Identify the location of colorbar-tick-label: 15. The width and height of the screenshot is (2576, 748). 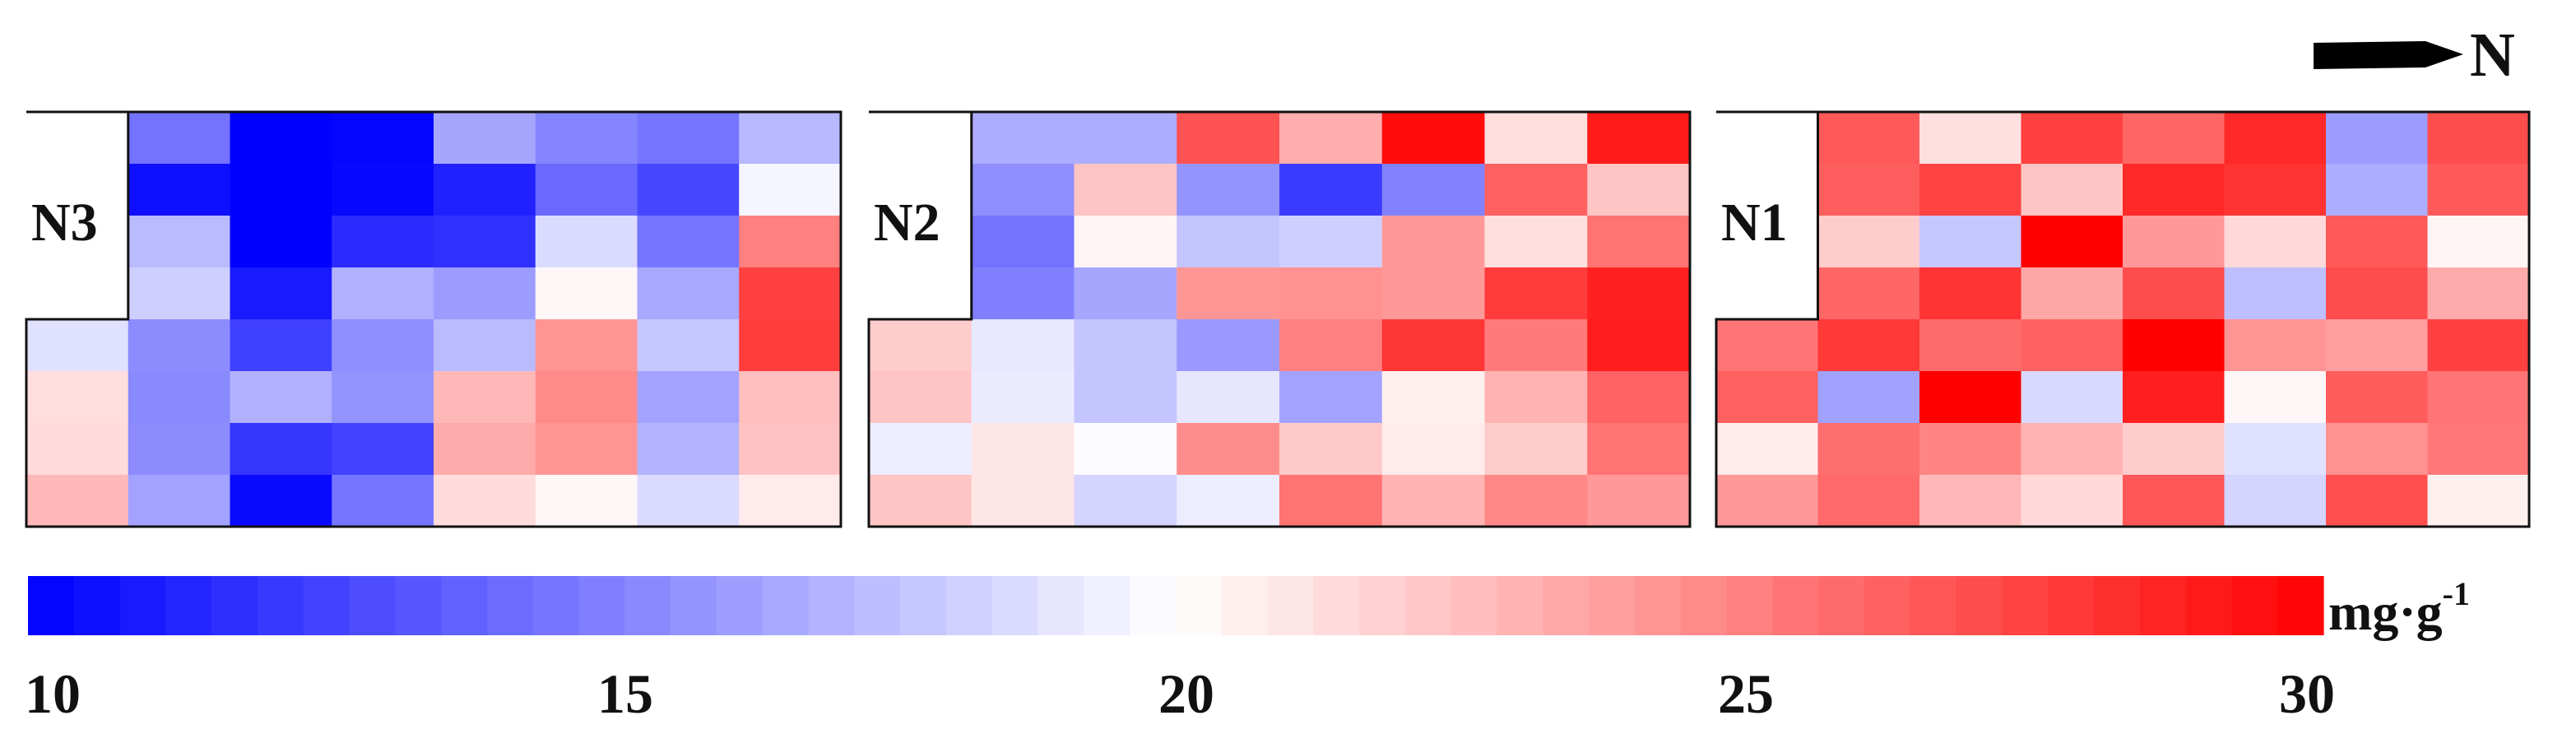
(625, 694).